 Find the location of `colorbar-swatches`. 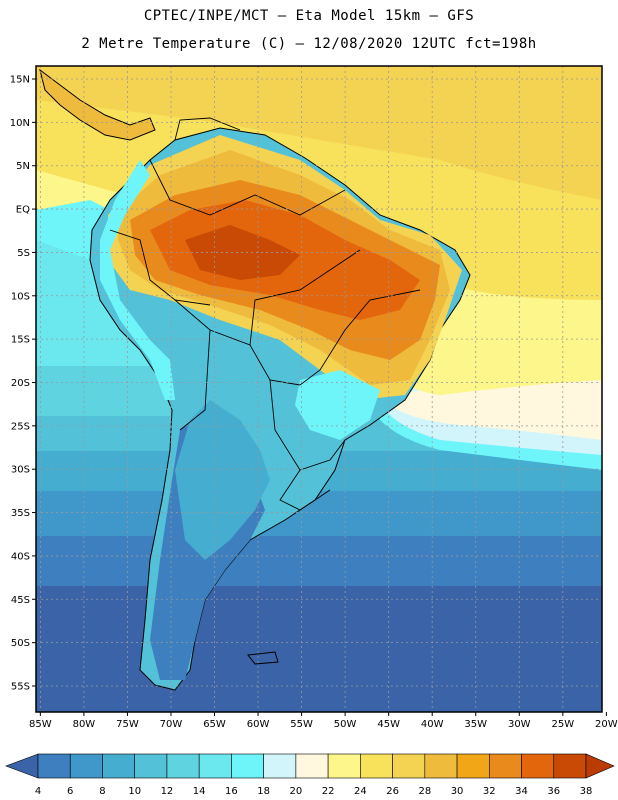

colorbar-swatches is located at coordinates (310, 766).